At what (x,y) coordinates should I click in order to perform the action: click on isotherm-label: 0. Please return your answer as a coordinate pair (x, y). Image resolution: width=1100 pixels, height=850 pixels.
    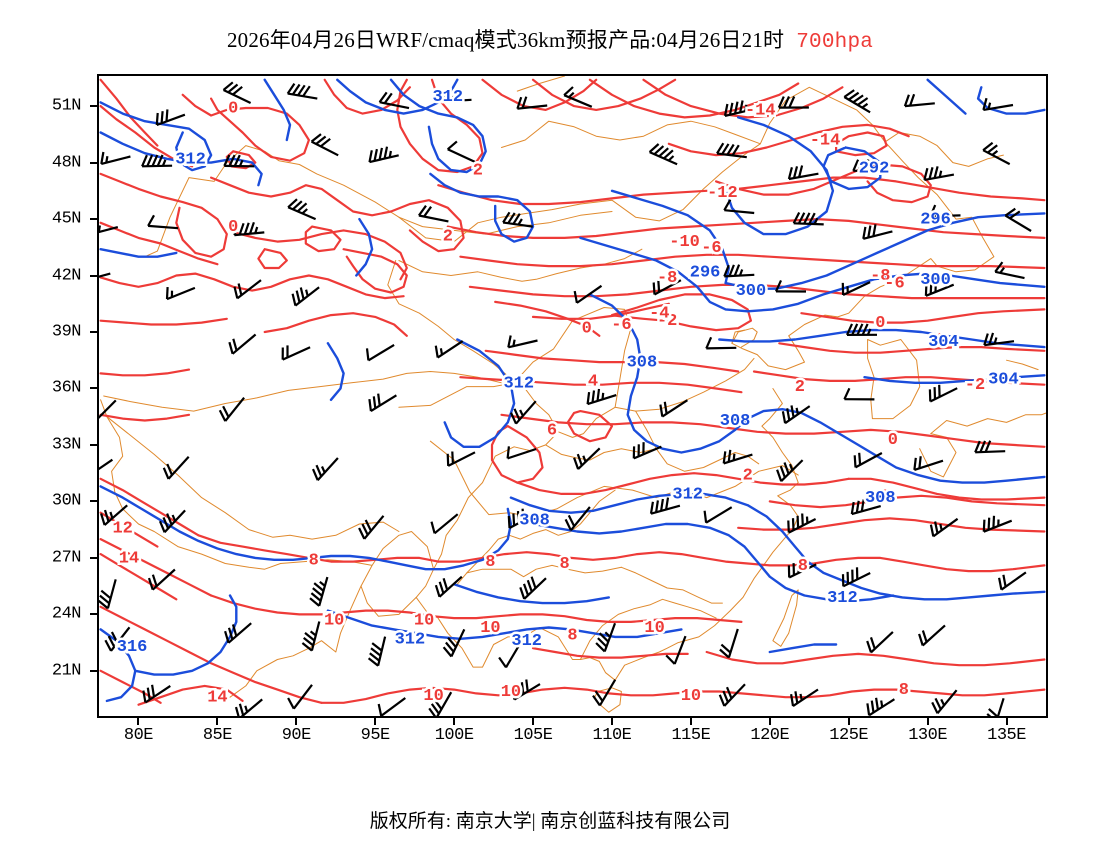
    Looking at the image, I should click on (233, 108).